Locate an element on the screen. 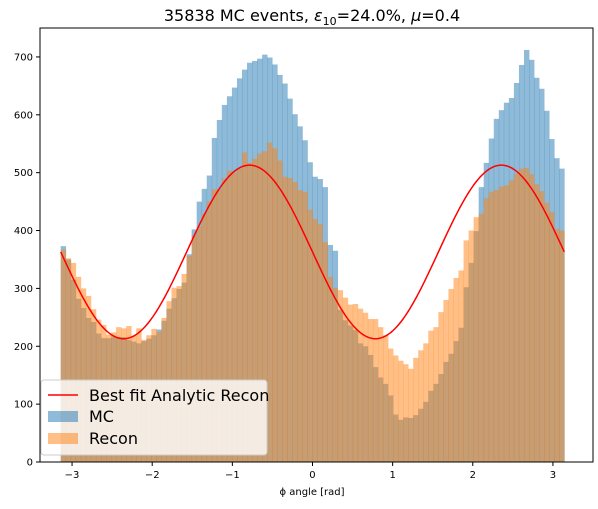 This screenshot has width=598, height=509. x-axis-label: ϕ angle [rad] is located at coordinates (311, 492).